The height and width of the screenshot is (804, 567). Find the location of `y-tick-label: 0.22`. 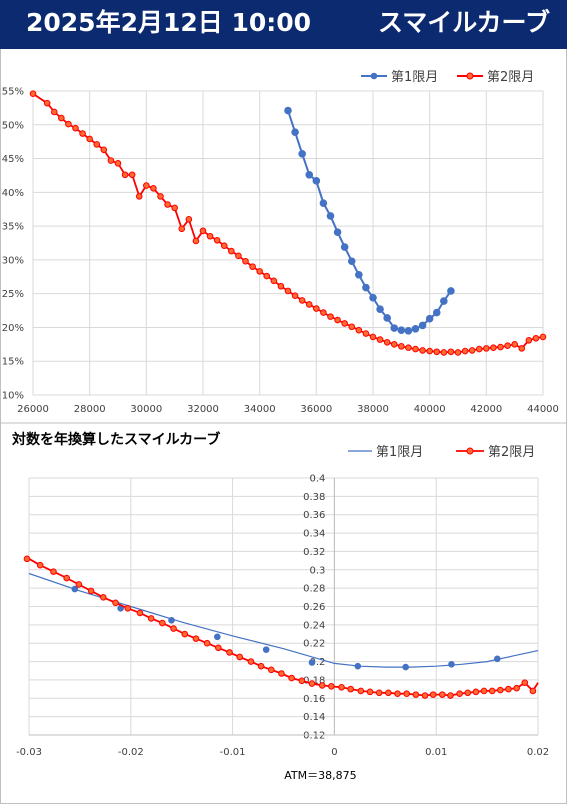

y-tick-label: 0.22 is located at coordinates (314, 644).